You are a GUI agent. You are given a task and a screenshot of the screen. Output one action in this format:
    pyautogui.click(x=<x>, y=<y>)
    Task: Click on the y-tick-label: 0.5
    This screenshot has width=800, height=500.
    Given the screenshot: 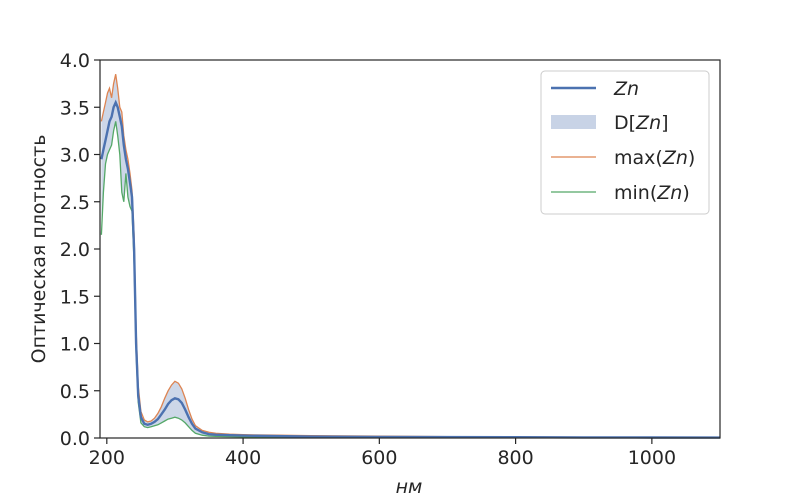 What is the action you would take?
    pyautogui.click(x=75, y=392)
    